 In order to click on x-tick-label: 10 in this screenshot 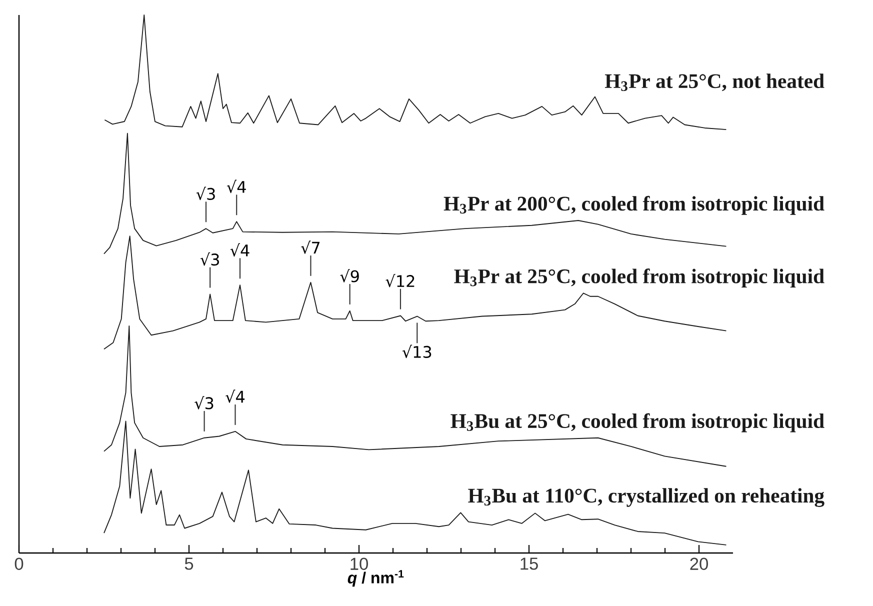, I will do `click(359, 564)`.